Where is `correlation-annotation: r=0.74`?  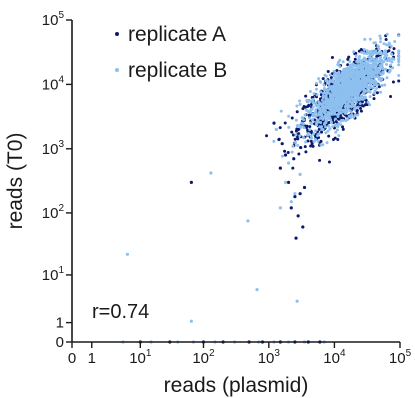
correlation-annotation: r=0.74 is located at coordinates (120, 312).